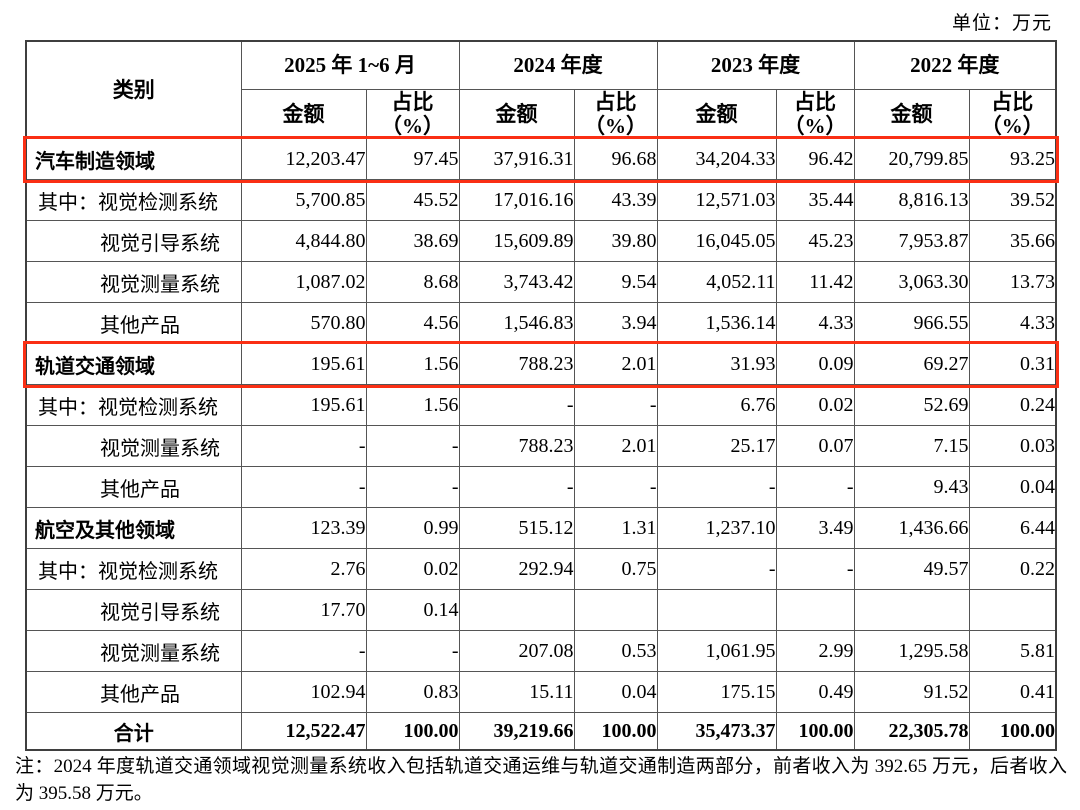 The image size is (1080, 810). Describe the element at coordinates (303, 323) in the screenshot. I see `value-cell: 570.80` at that location.